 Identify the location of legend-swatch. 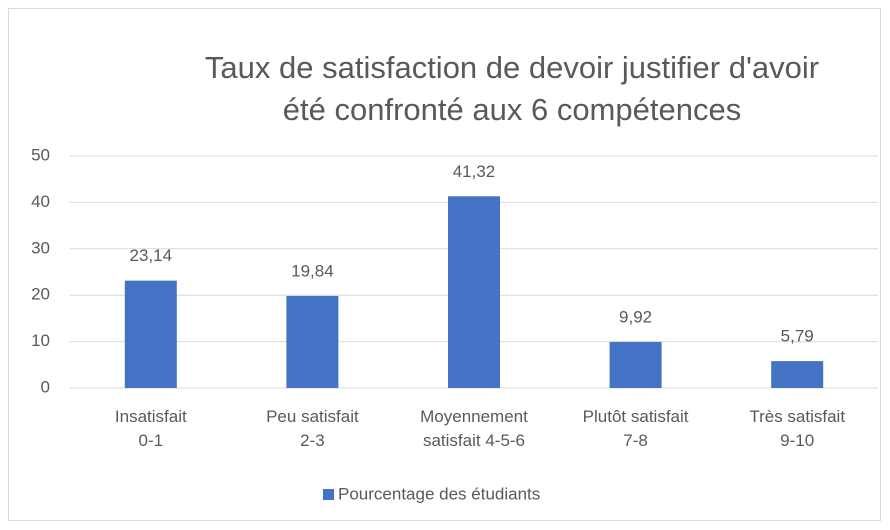
(328, 494).